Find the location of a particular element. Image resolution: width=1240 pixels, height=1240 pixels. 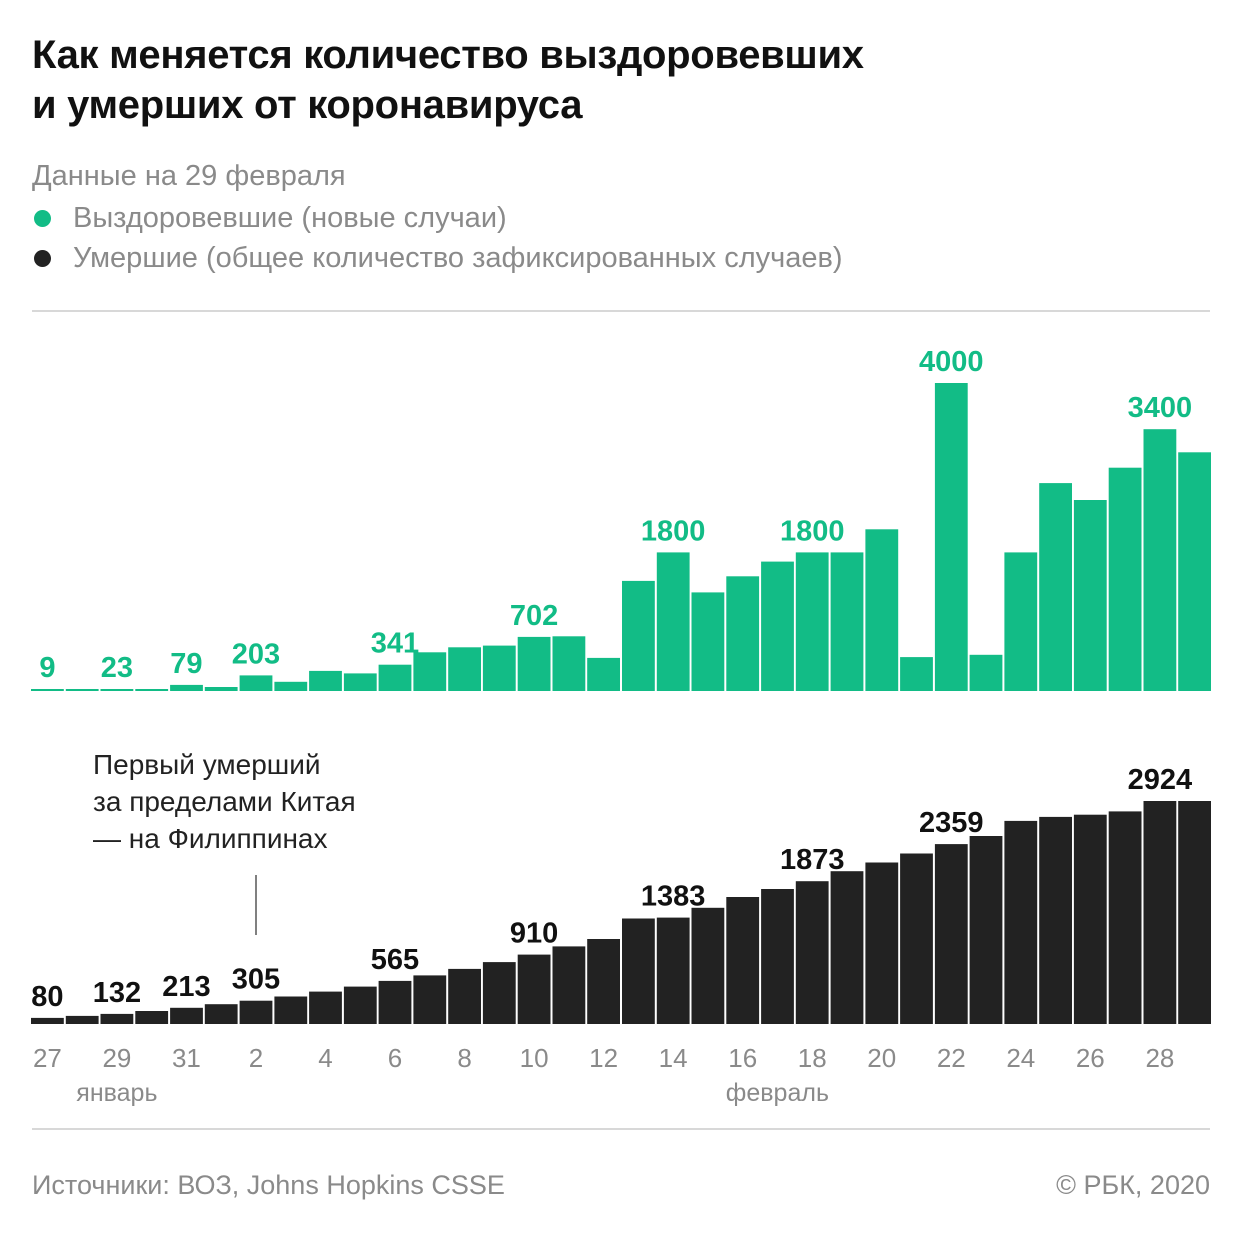

data-label-deaths-22: 1873 is located at coordinates (812, 860).